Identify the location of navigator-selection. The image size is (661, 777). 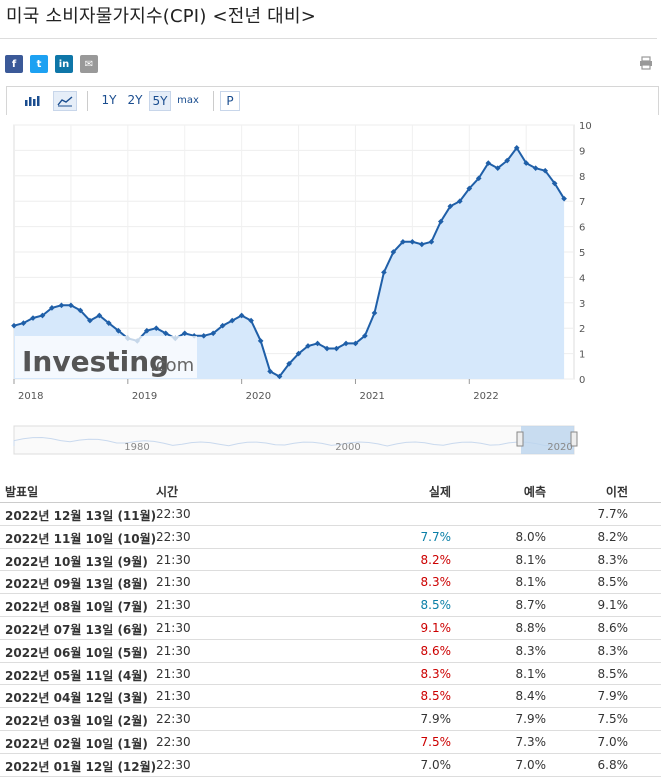
(547, 440).